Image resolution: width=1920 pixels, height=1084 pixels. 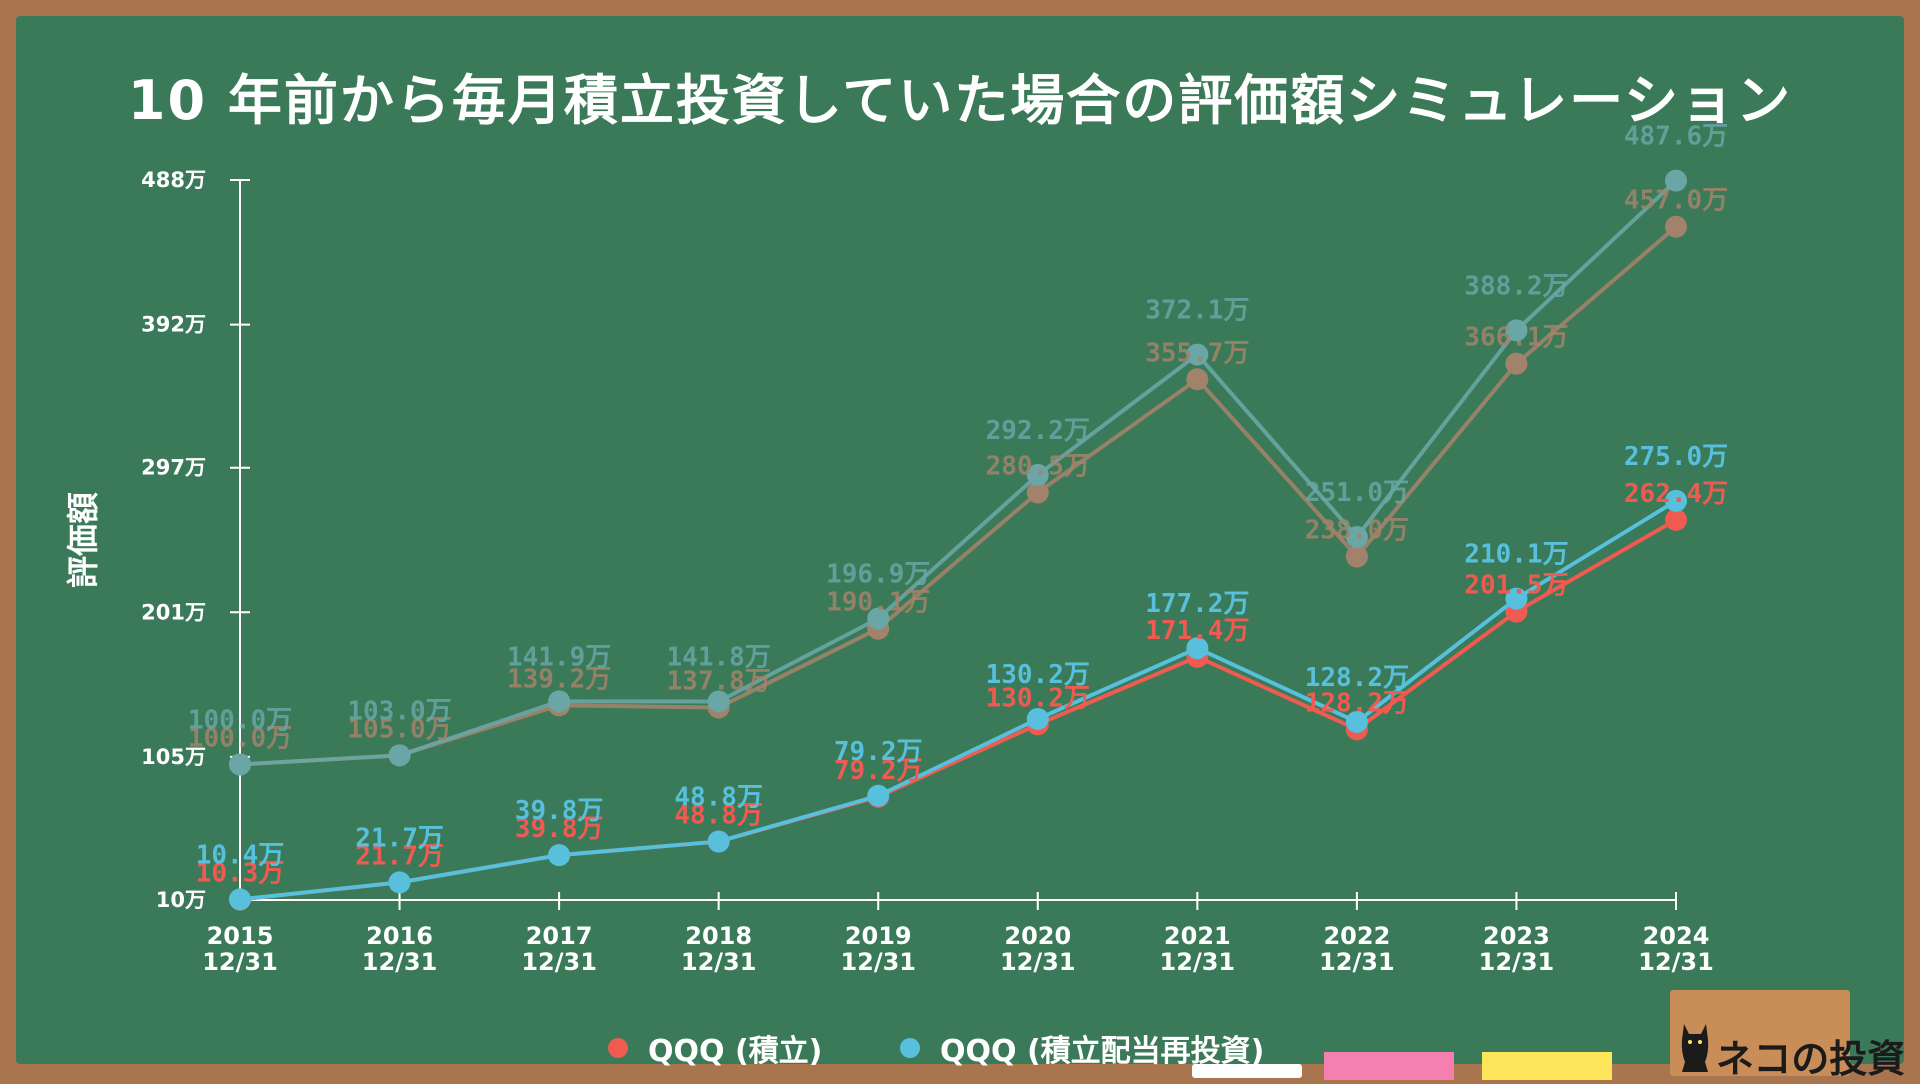 I want to click on legend-item-qqq-reinvest: QQQ (積立配当再投資), so click(x=1082, y=1048).